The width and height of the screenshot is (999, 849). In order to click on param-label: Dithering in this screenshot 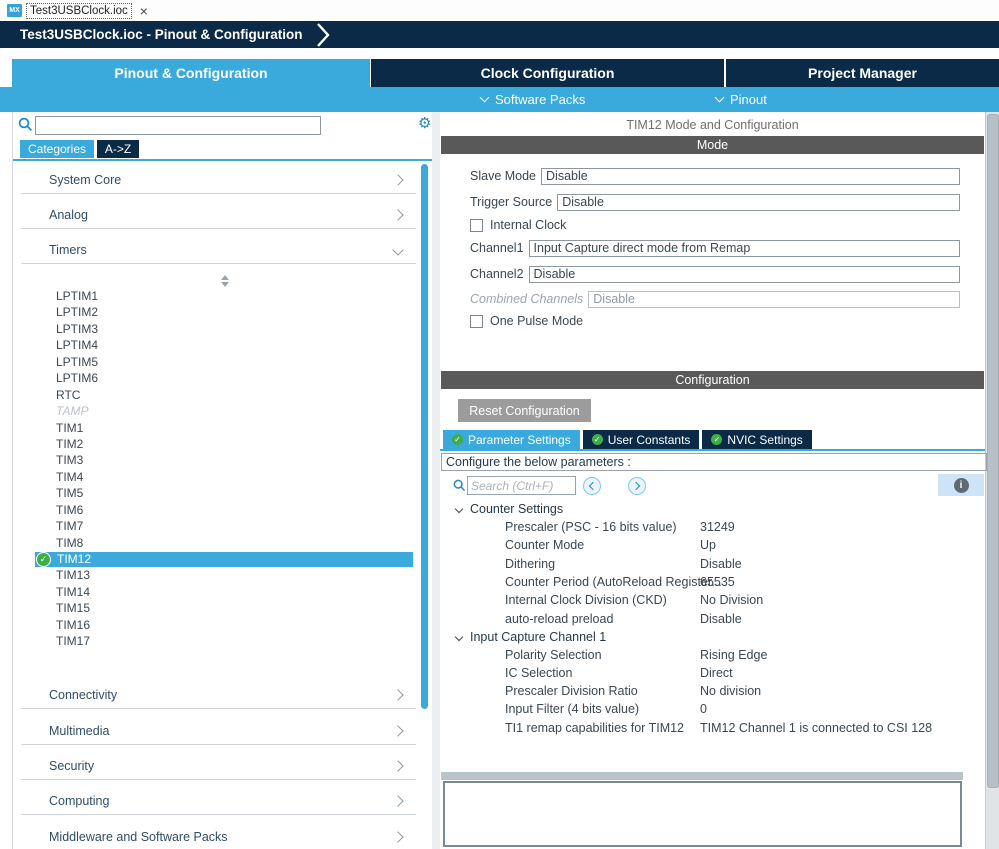, I will do `click(530, 564)`.